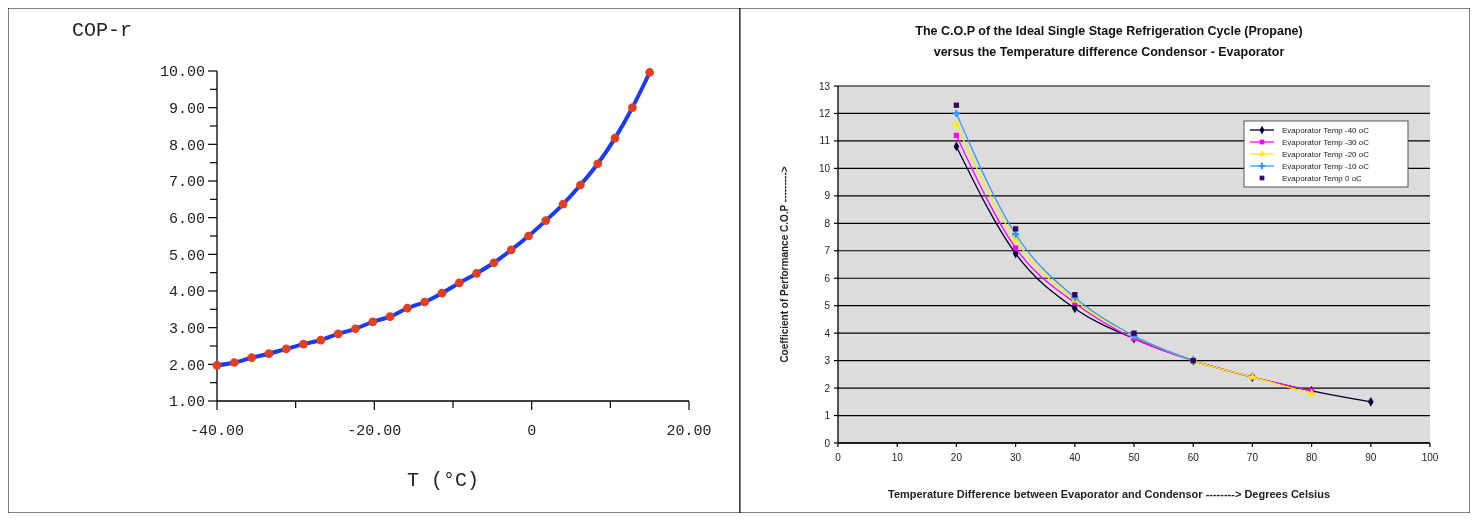 This screenshot has height=521, width=1478. I want to click on x-axis-title: Temperature Difference between Evaporator and Condensor --------> Degrees Celsius, so click(1109, 494).